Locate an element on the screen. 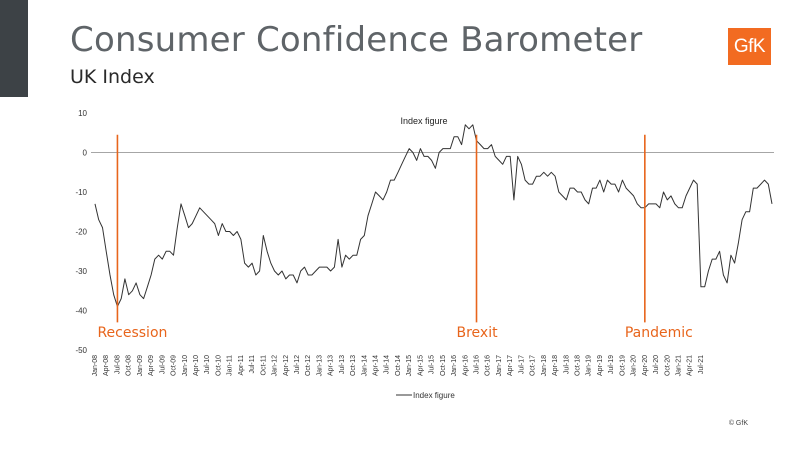  legend-label: Index figure is located at coordinates (434, 395).